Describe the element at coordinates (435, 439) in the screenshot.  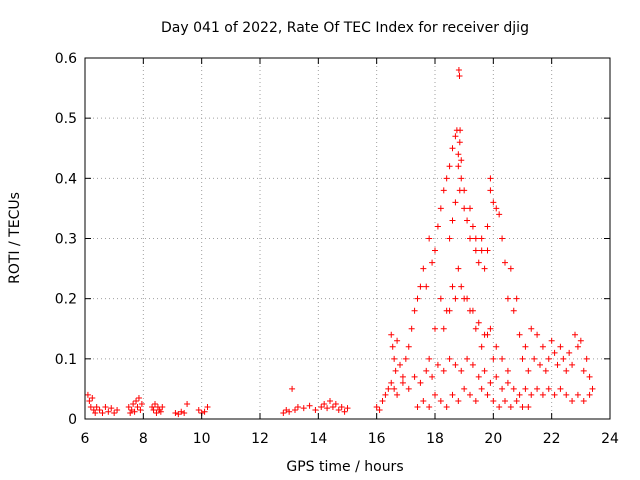
I see `x-tick-label: 18` at that location.